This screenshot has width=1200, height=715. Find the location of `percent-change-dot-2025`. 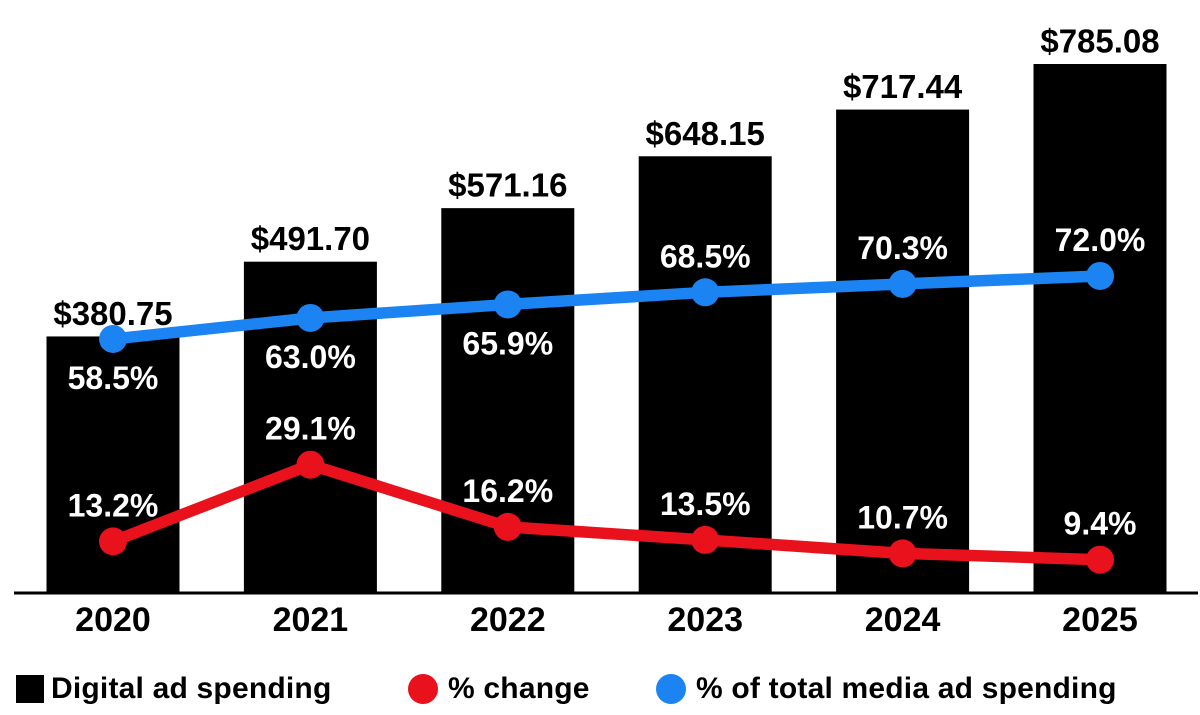

percent-change-dot-2025 is located at coordinates (1100, 559).